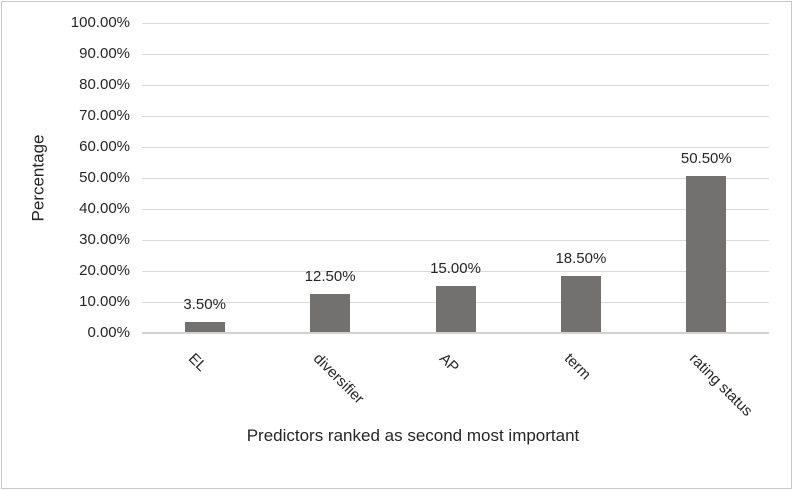  I want to click on y-tick-label: 0.00%, so click(108, 332).